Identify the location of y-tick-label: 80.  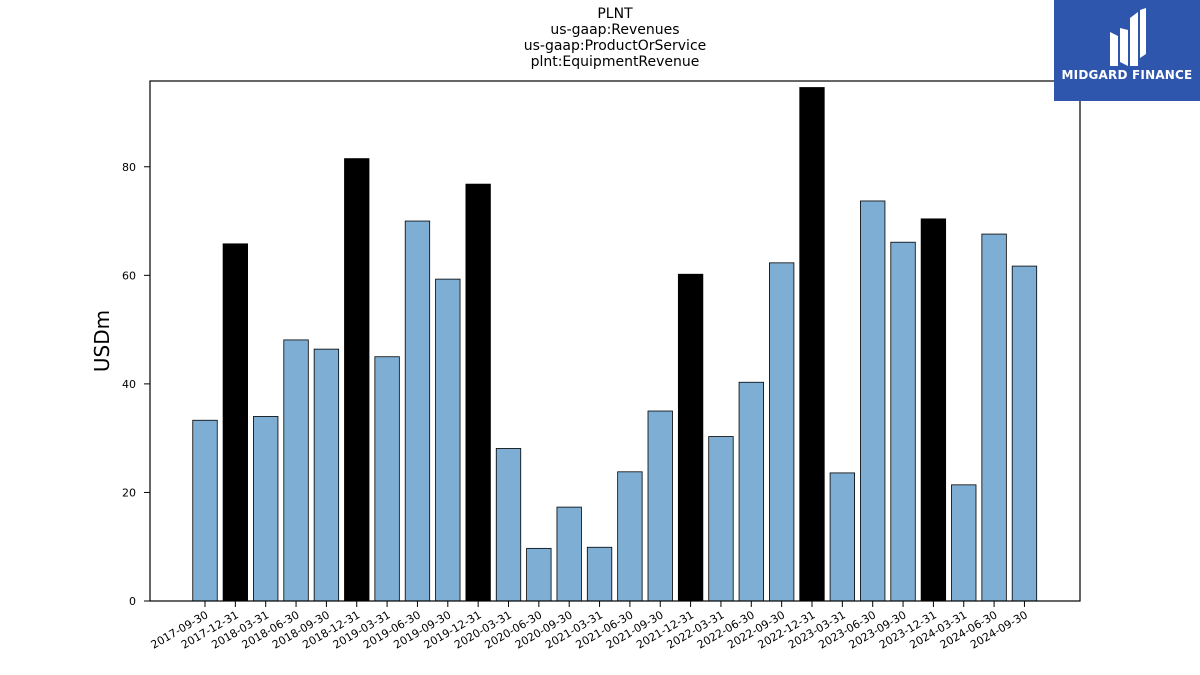
(129, 167).